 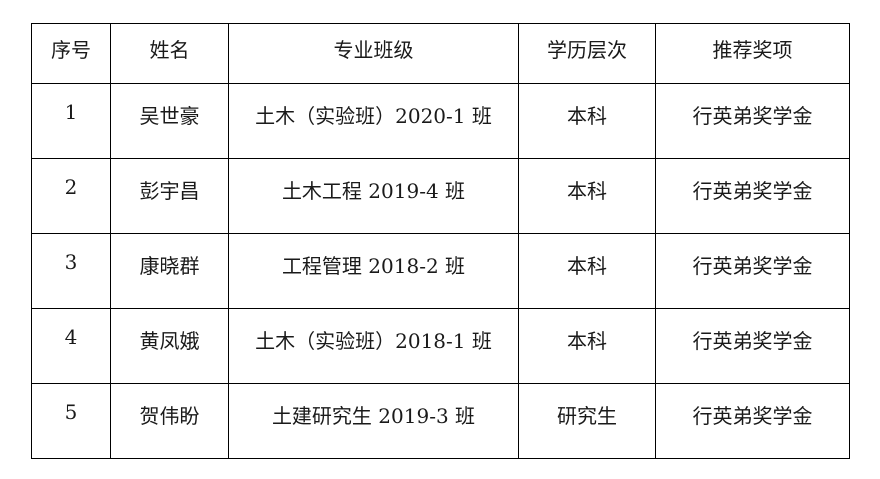 What do you see at coordinates (169, 196) in the screenshot?
I see `cell-name: 彭宇昌` at bounding box center [169, 196].